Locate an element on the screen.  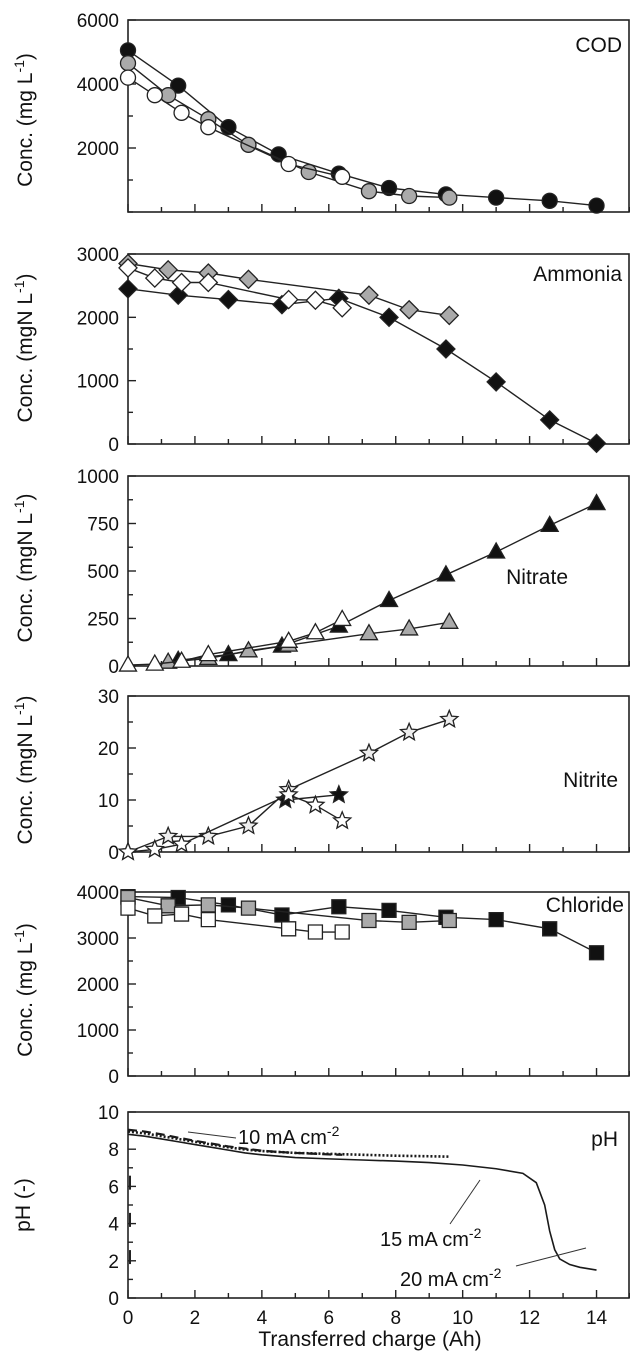
y-tick-label: 6 is located at coordinates (113, 1187).